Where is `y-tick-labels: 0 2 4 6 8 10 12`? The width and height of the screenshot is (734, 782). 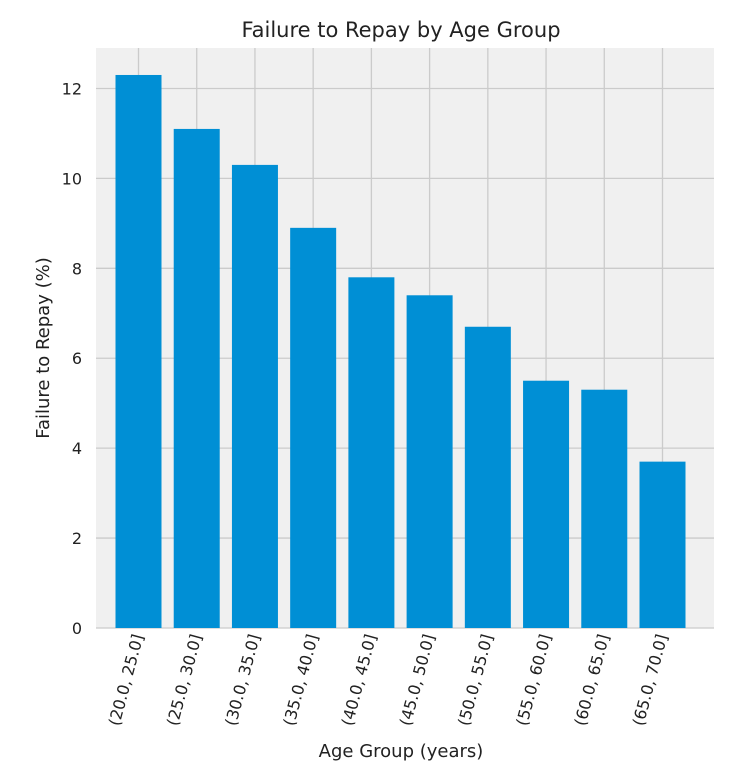 y-tick-labels: 0 2 4 6 8 10 12 is located at coordinates (72, 358).